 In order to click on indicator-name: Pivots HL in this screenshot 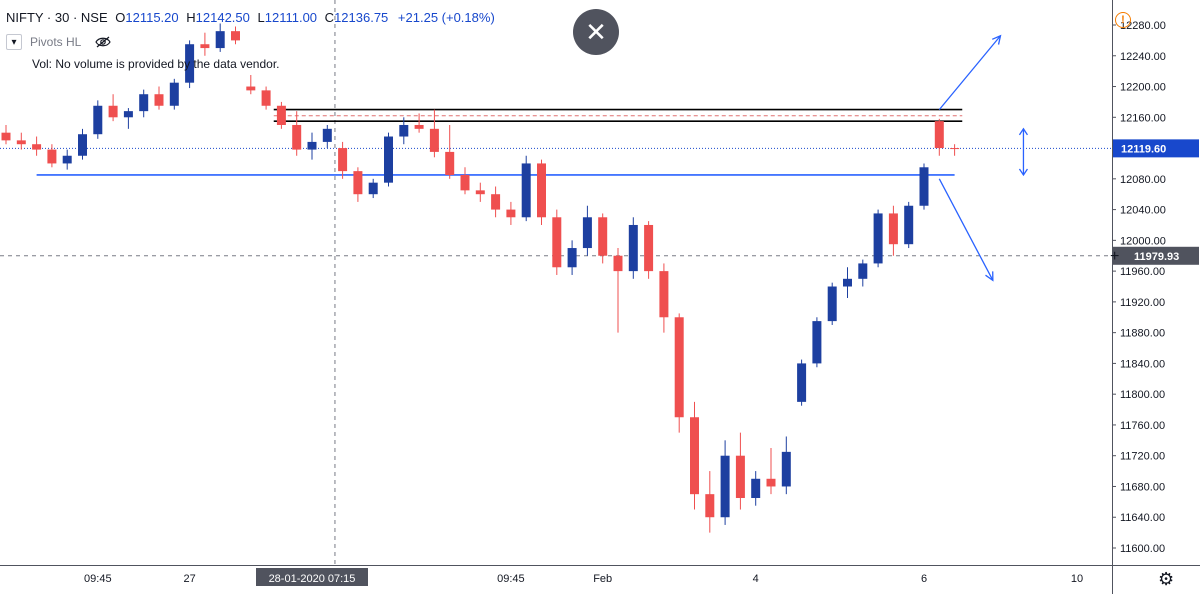, I will do `click(56, 42)`.